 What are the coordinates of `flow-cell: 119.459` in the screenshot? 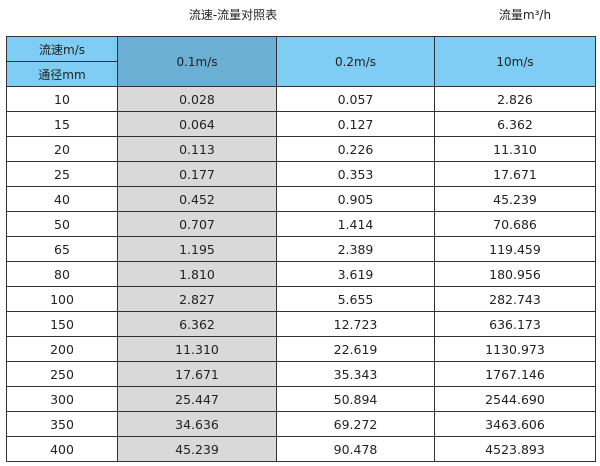 It's located at (515, 249).